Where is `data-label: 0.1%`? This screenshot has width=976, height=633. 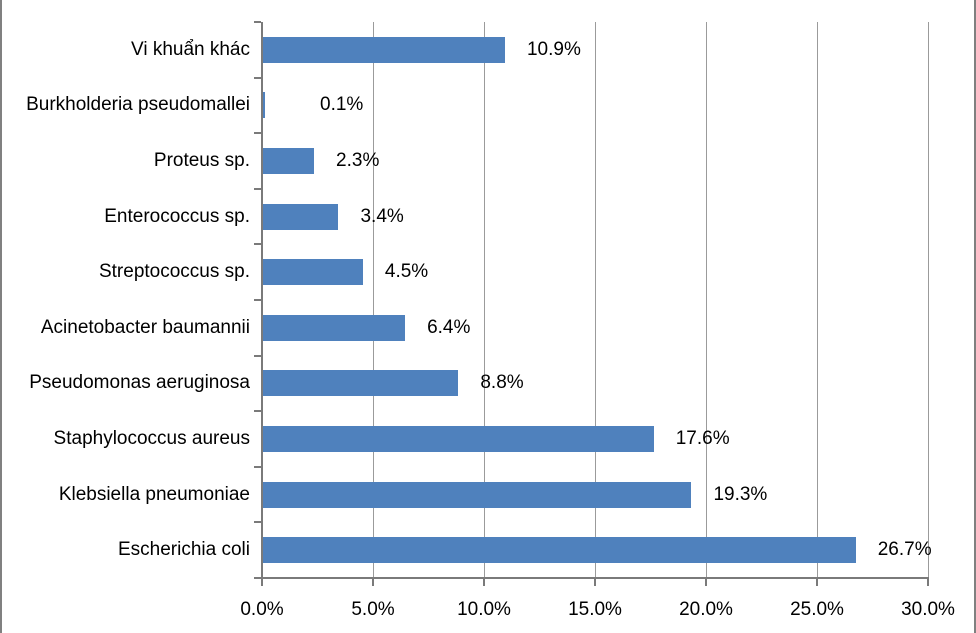 data-label: 0.1% is located at coordinates (342, 105).